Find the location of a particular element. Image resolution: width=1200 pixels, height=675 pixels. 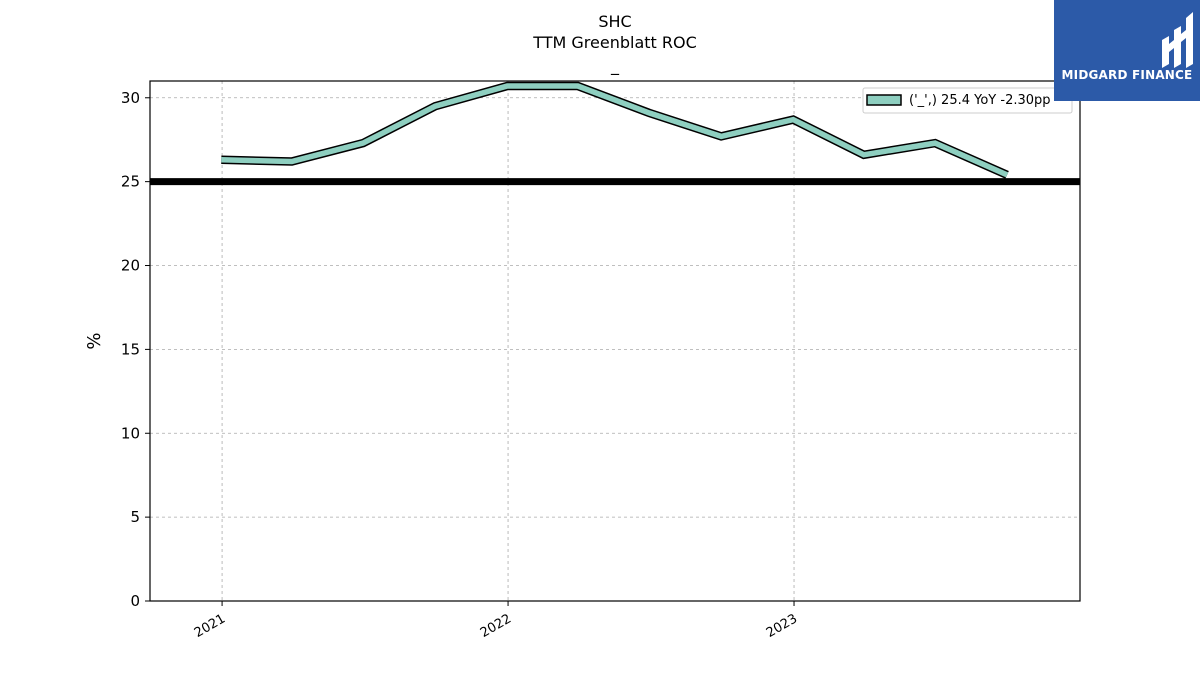

x-axis: 2021 2022 2023 is located at coordinates (496, 621).